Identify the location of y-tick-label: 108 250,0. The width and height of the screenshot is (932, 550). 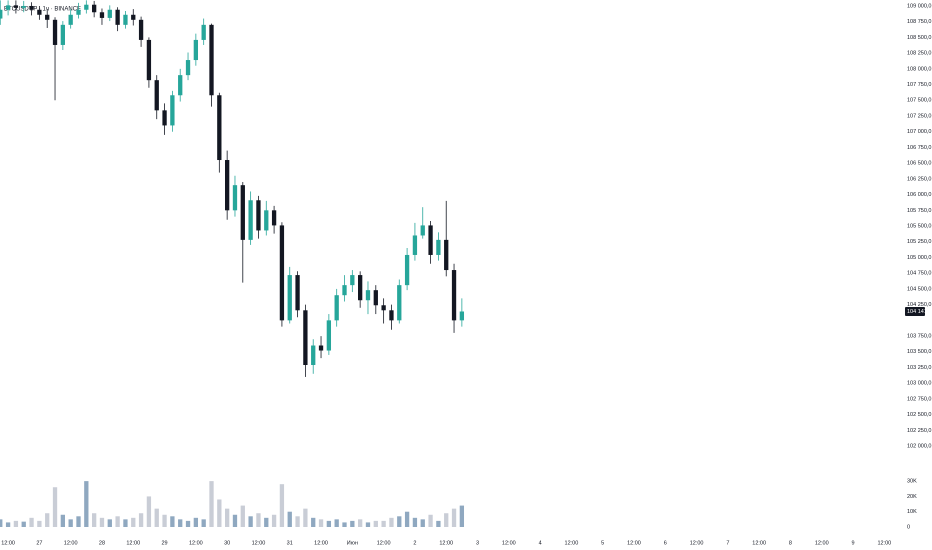
(919, 54).